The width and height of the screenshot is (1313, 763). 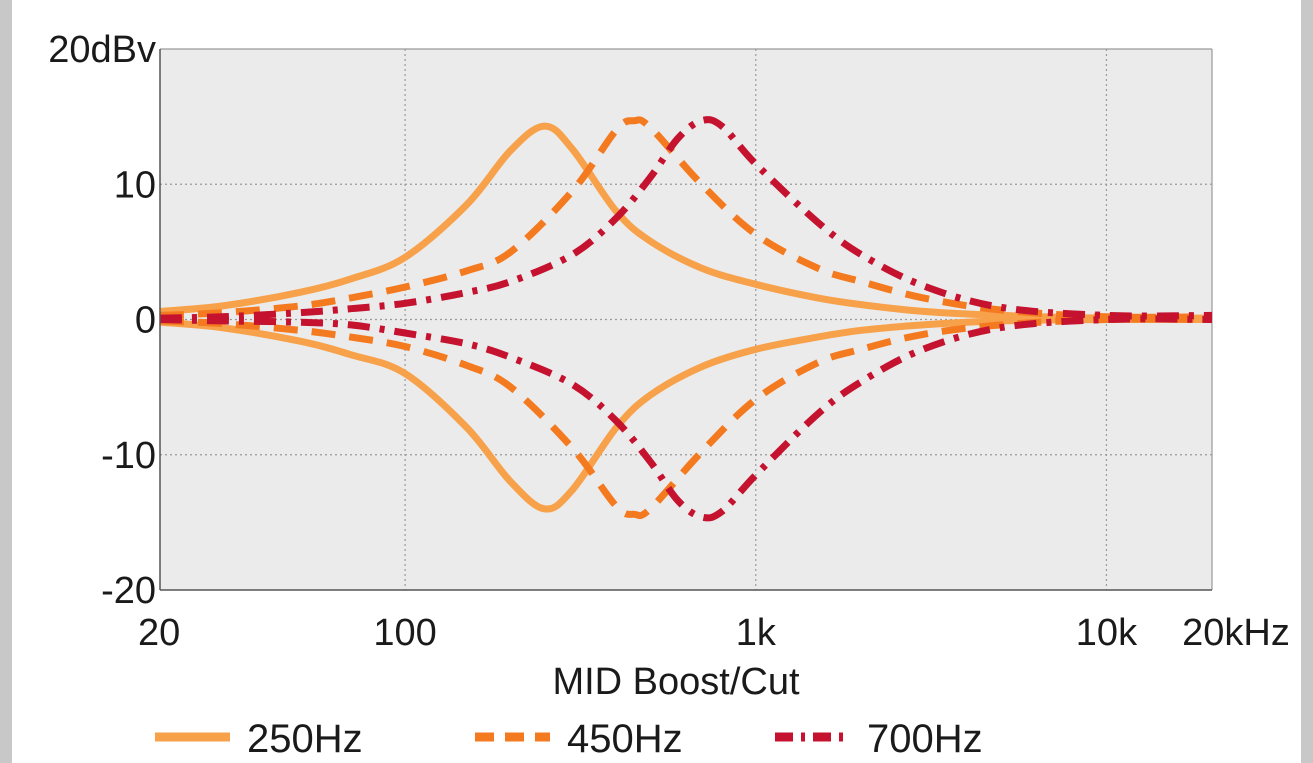 I want to click on legend-label-250Hz: 250Hz, so click(x=305, y=739).